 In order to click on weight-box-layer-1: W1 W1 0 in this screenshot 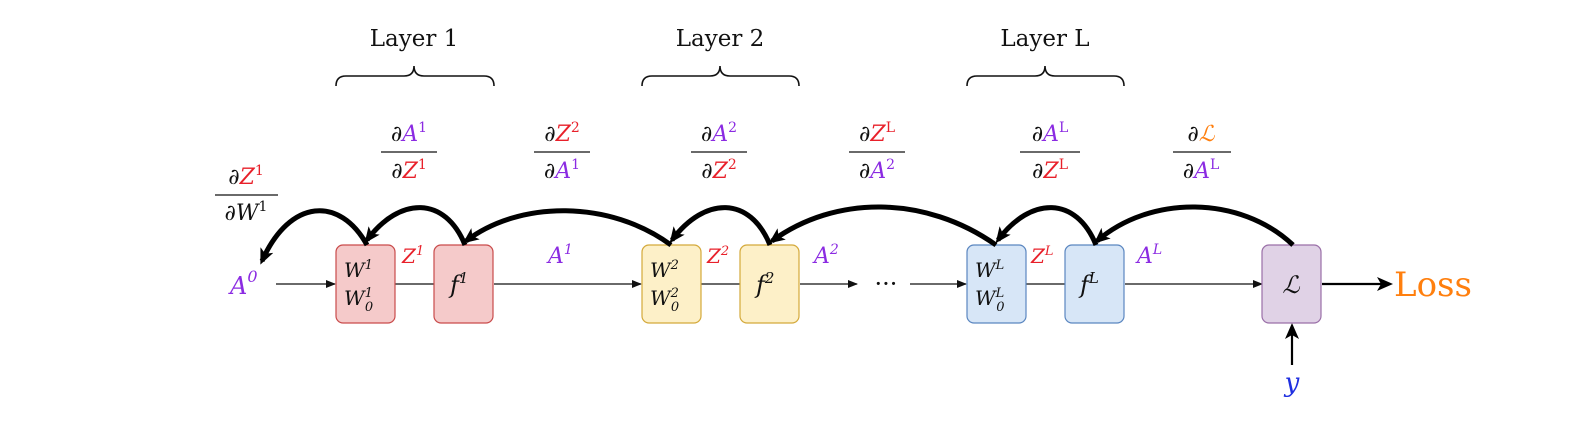, I will do `click(365, 284)`.